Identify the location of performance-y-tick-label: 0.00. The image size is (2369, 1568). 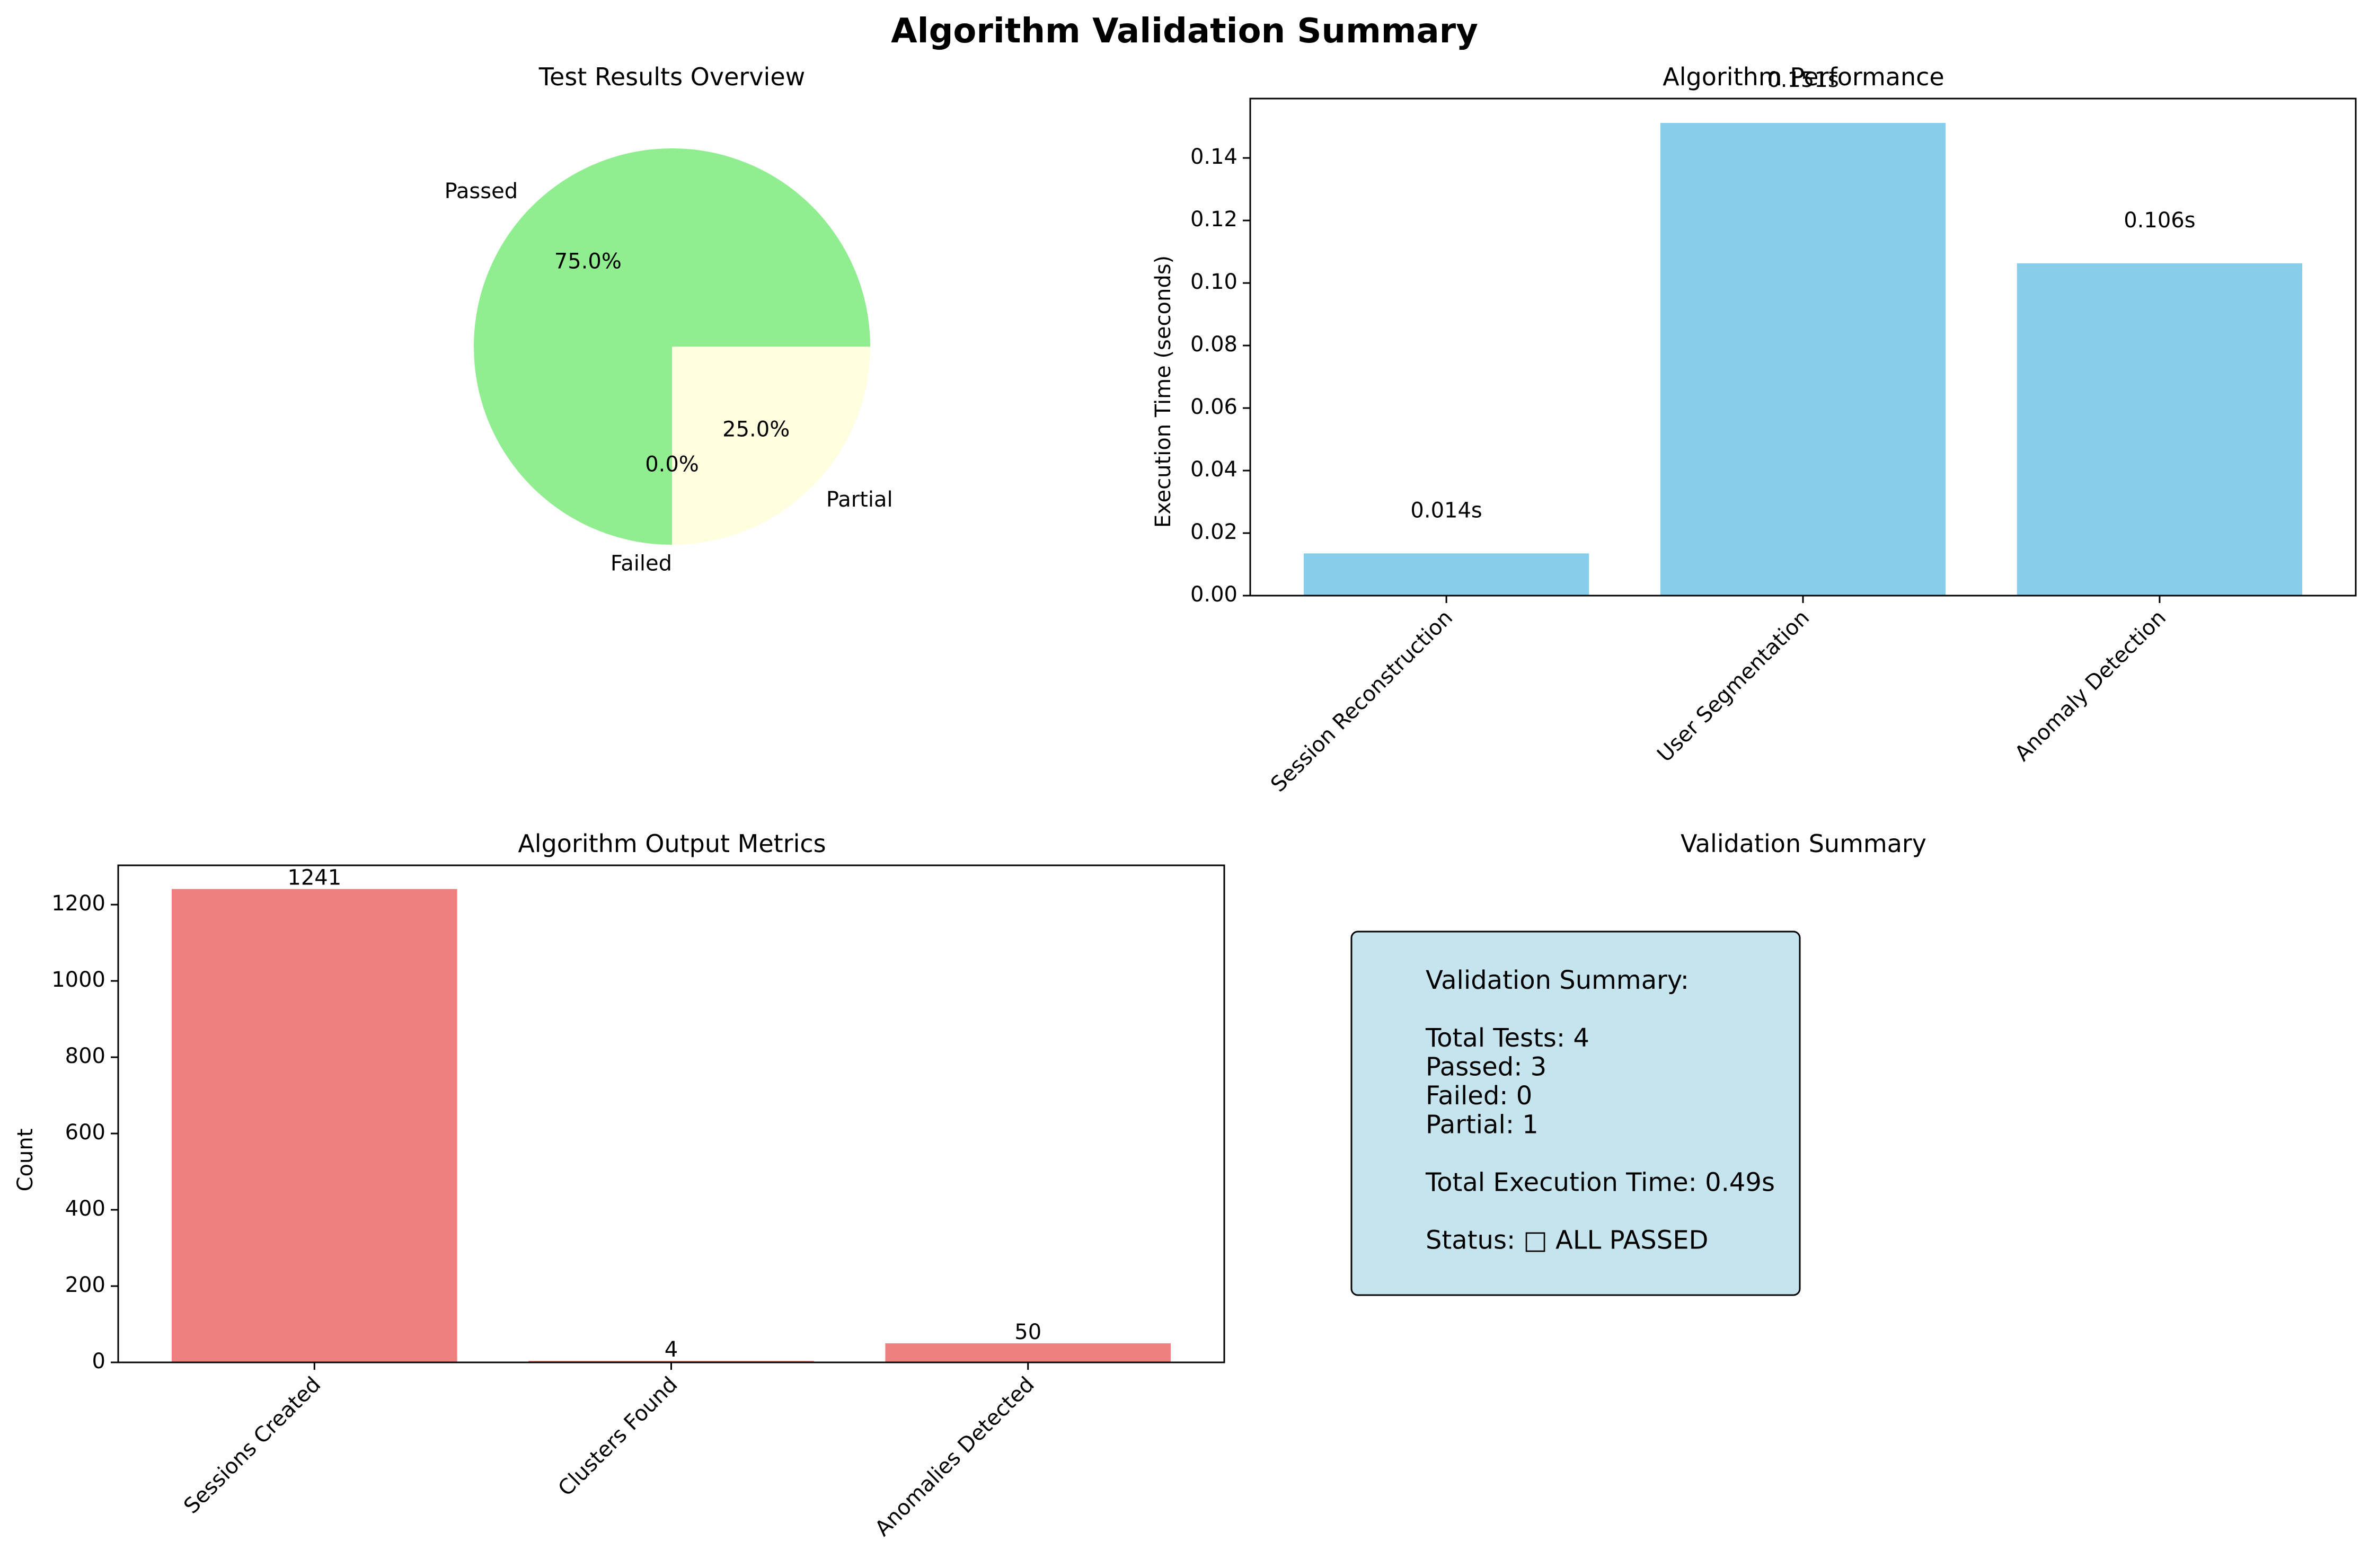
(1214, 594).